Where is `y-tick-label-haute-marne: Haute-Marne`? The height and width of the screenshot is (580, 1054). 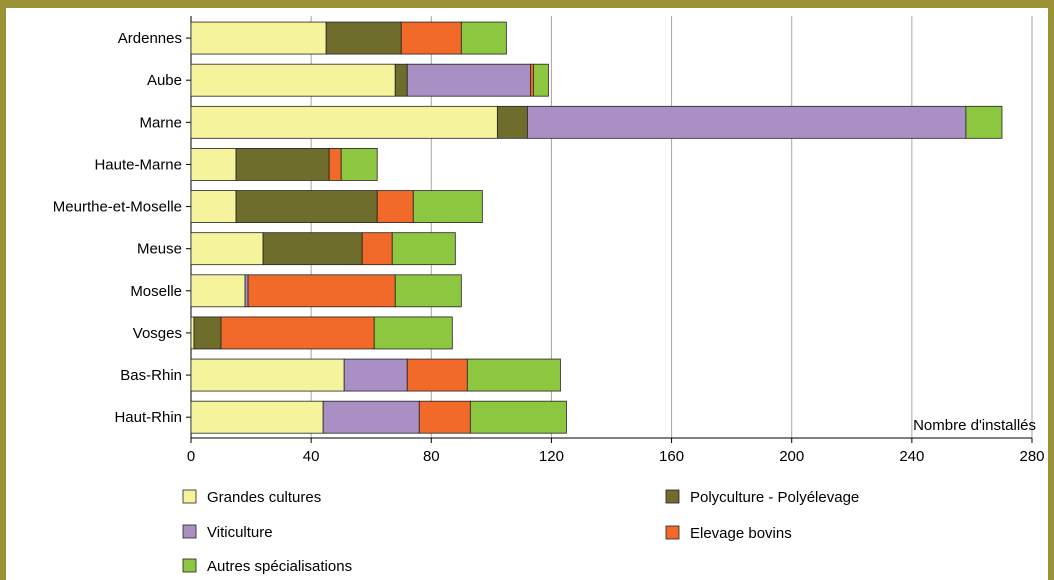 y-tick-label-haute-marne: Haute-Marne is located at coordinates (138, 164).